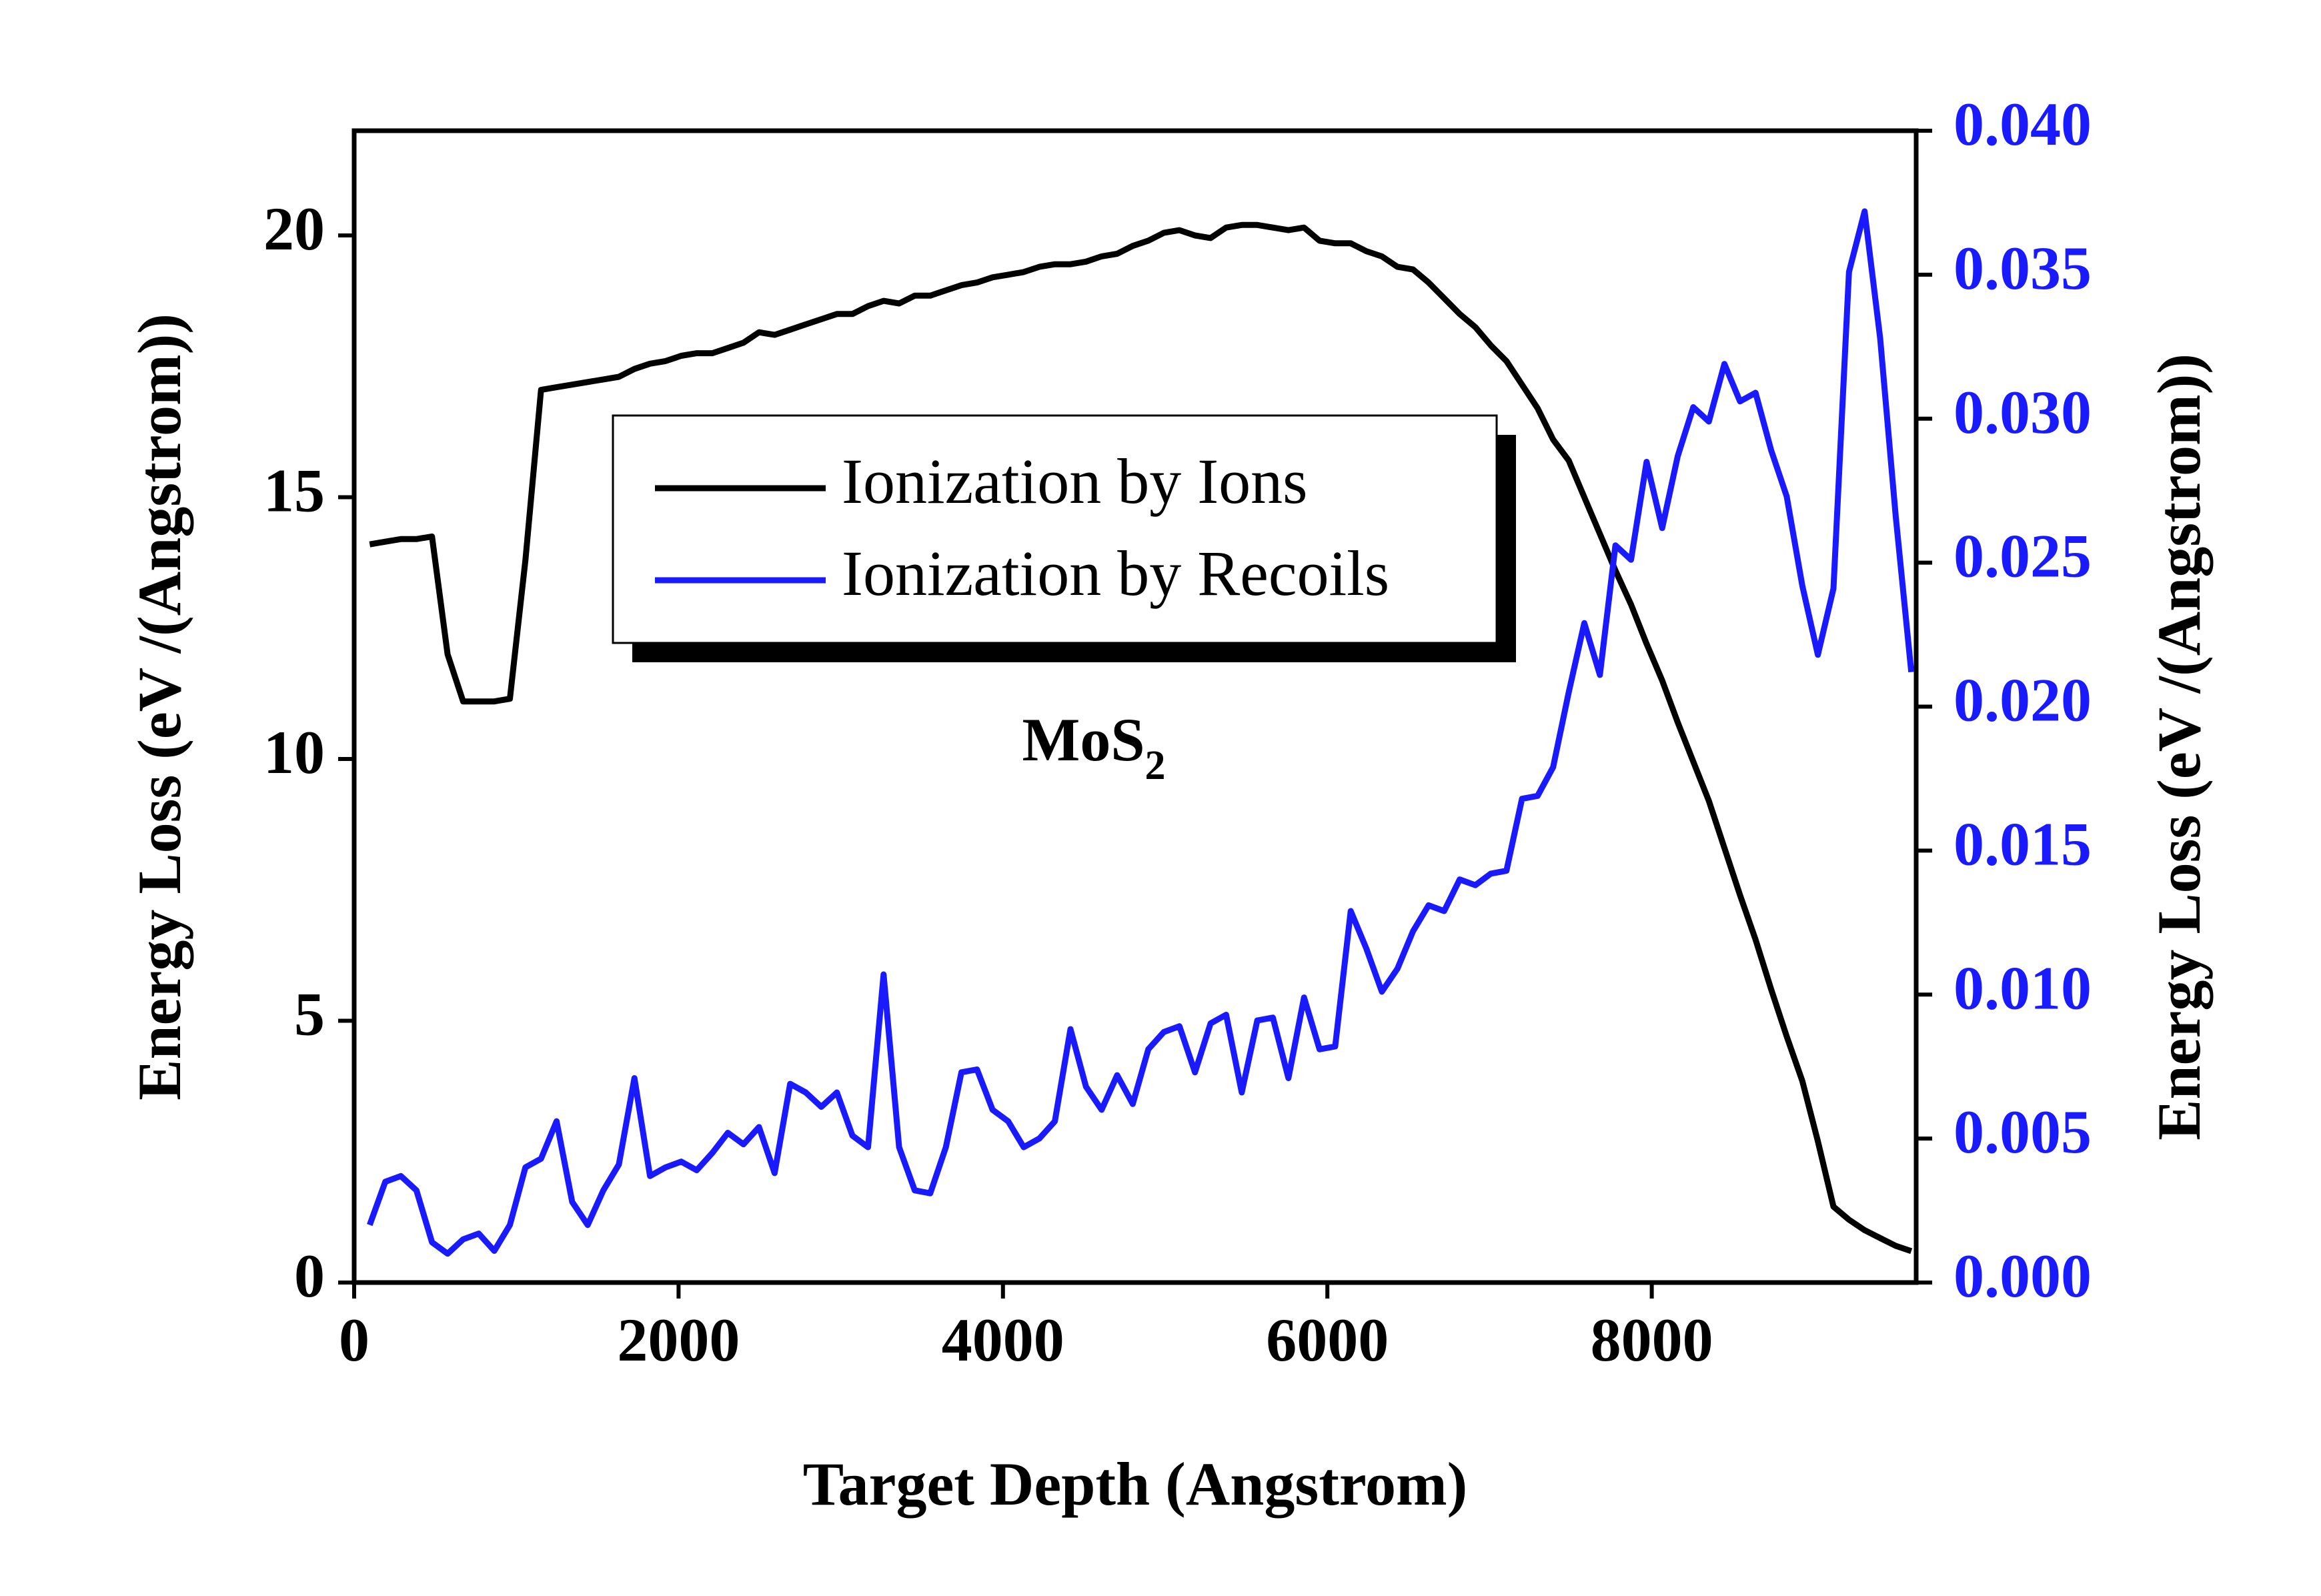 This screenshot has height=1596, width=2321. What do you see at coordinates (2023, 700) in the screenshot?
I see `y2-tick-label: 0.020` at bounding box center [2023, 700].